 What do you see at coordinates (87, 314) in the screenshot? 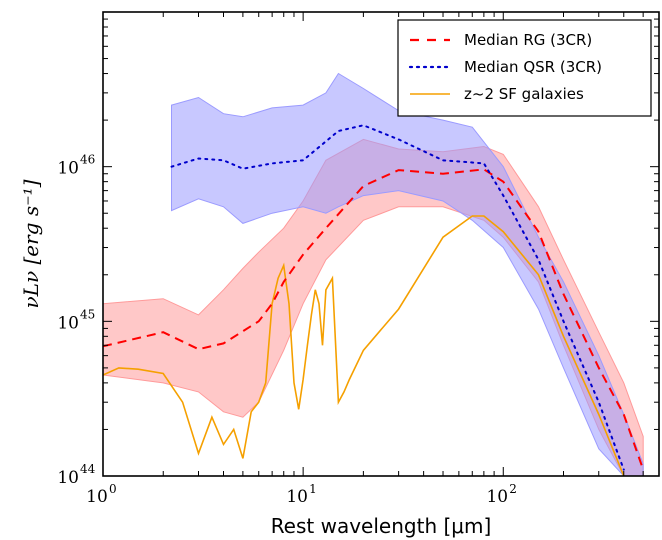
I see `y-tick-exponent: 45` at bounding box center [87, 314].